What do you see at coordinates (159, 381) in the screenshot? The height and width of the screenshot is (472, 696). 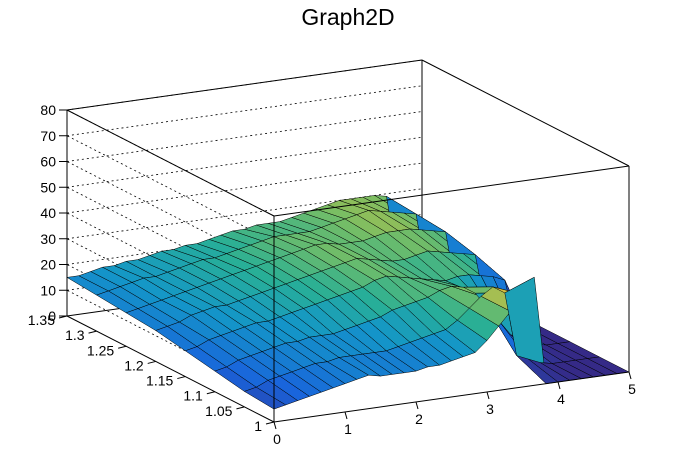 I see `y-tick-label: 1.15` at bounding box center [159, 381].